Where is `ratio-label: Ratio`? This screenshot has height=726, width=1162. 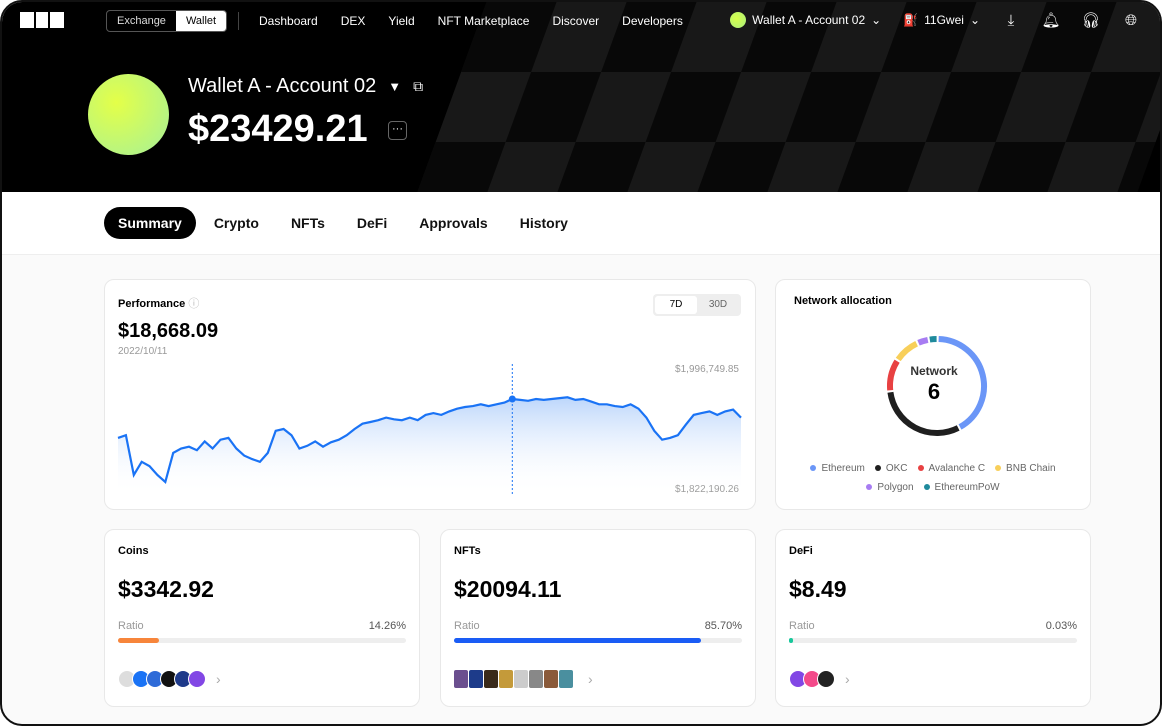
ratio-label: Ratio is located at coordinates (802, 626).